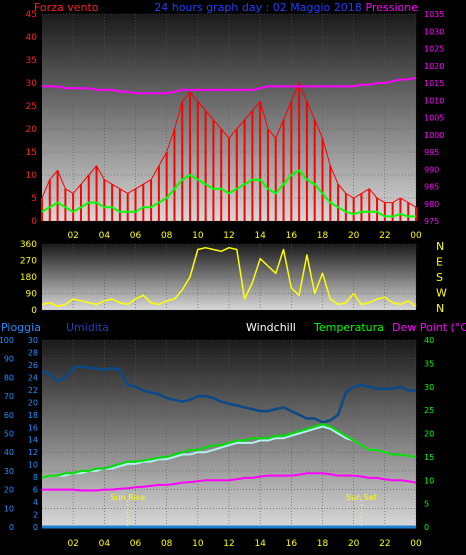 The image size is (466, 555). I want to click on humidity-tick-label: 18, so click(33, 415).